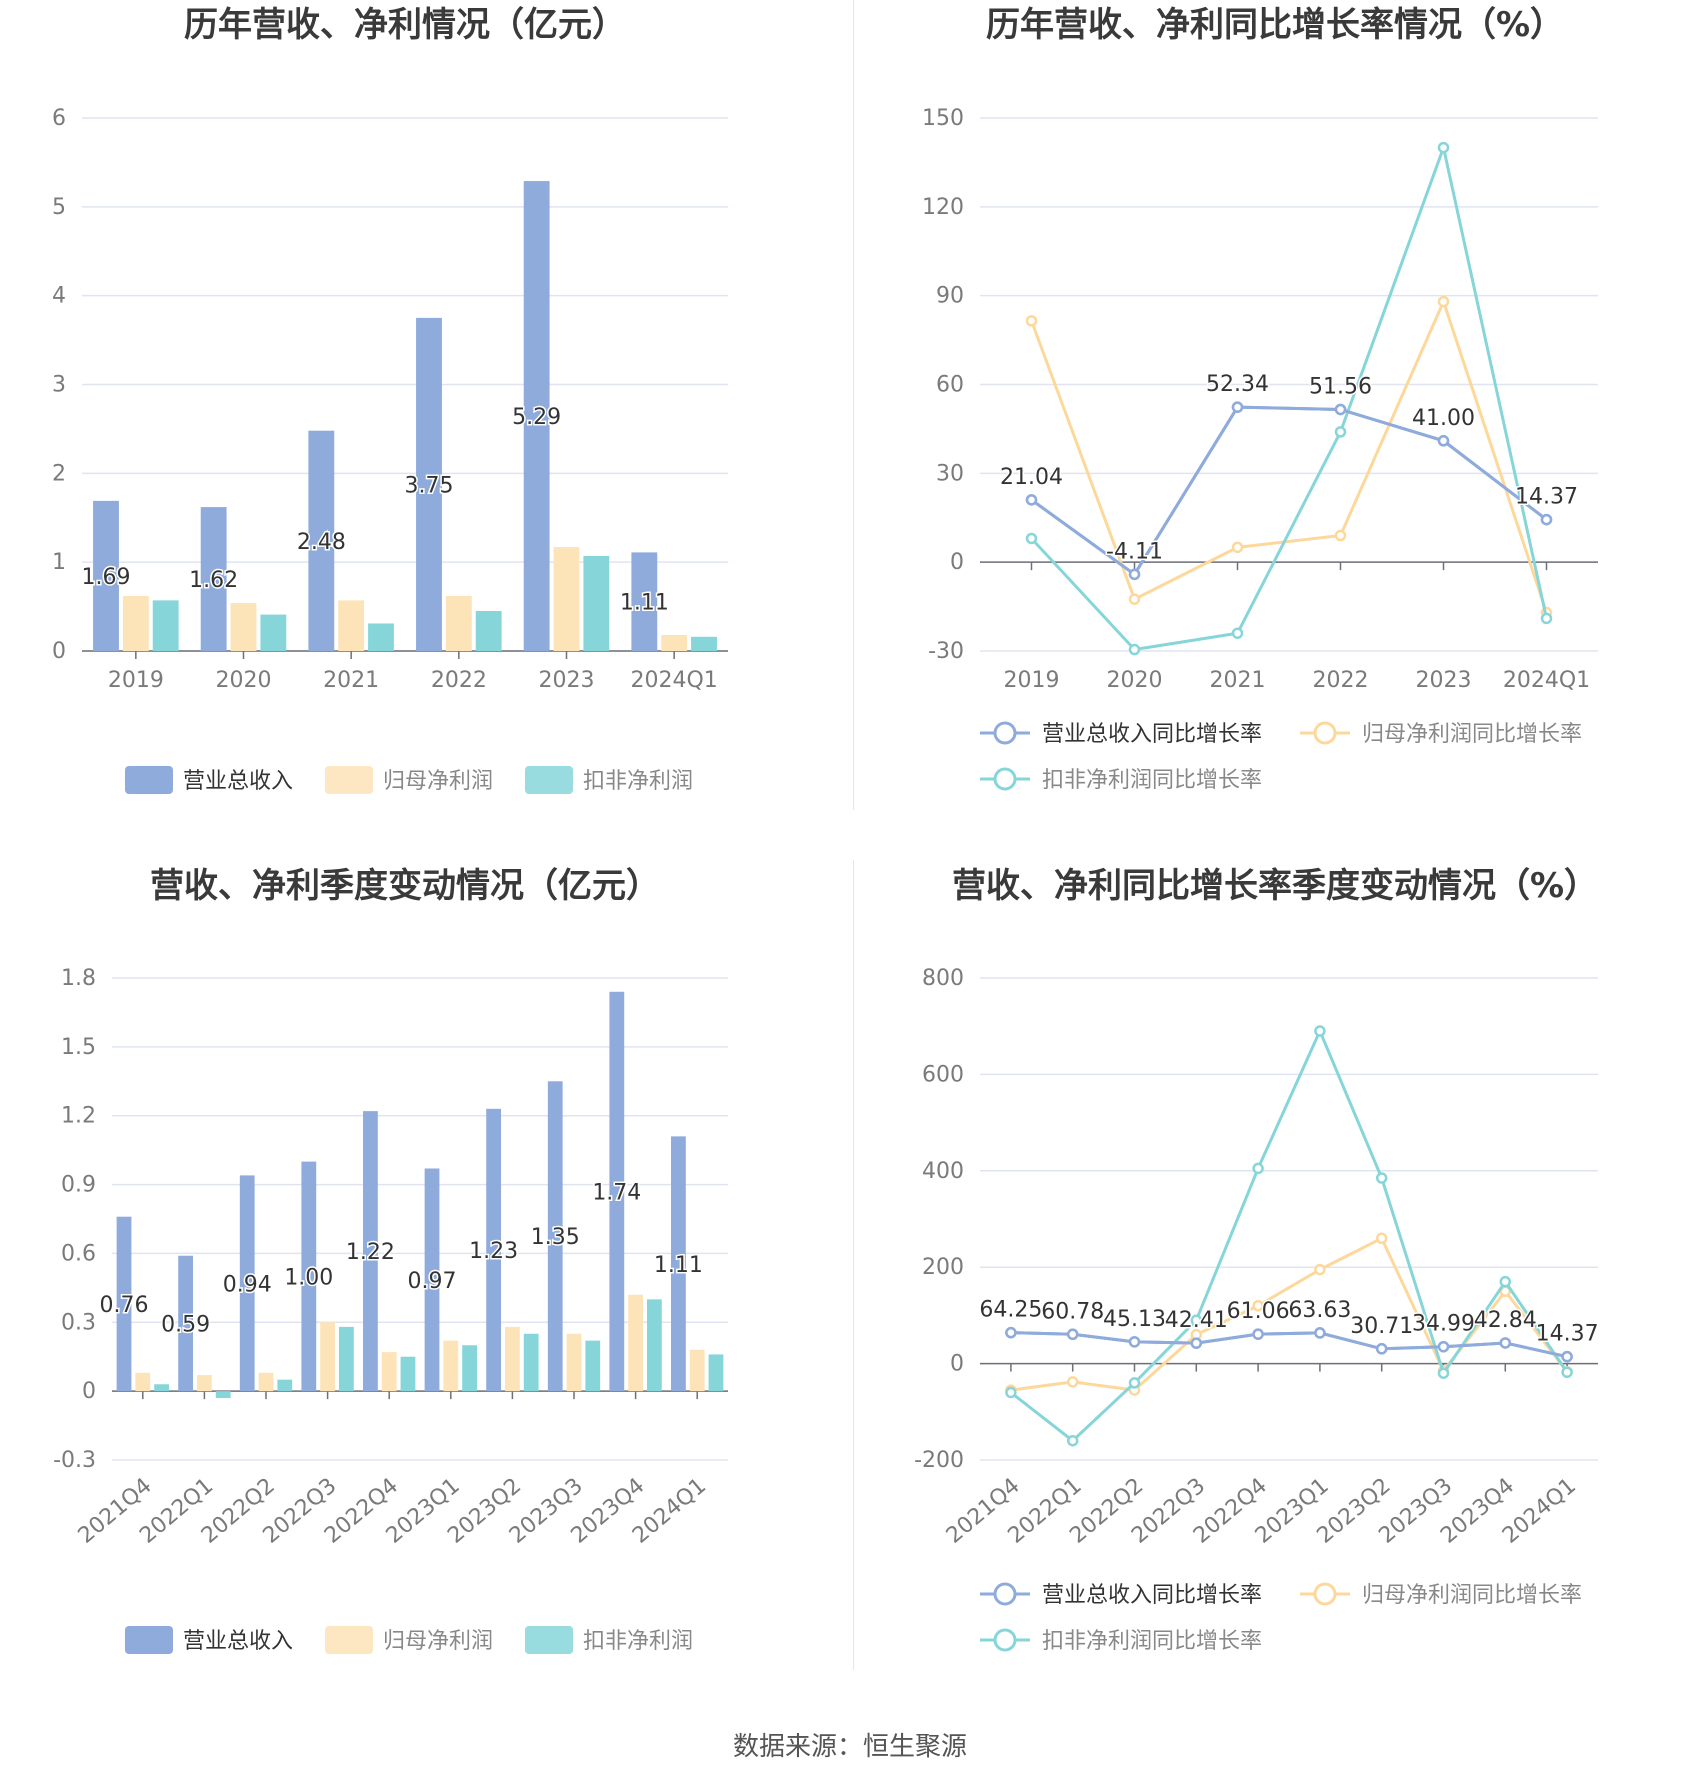 Image resolution: width=1700 pixels, height=1782 pixels. What do you see at coordinates (1134, 1319) in the screenshot?
I see `quarterly-growth-data-label: 45.13` at bounding box center [1134, 1319].